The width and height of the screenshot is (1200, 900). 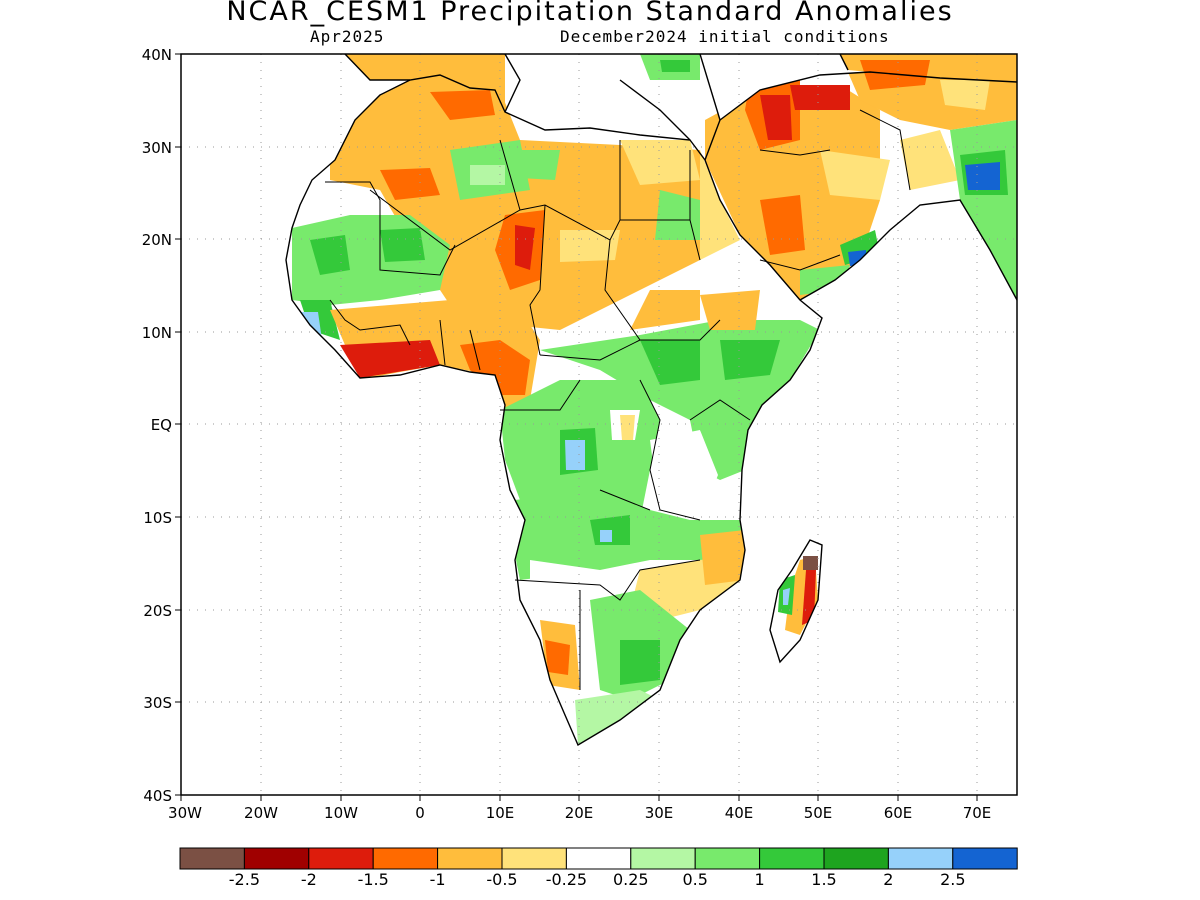 What do you see at coordinates (185, 813) in the screenshot?
I see `lon-label-30w: 30W` at bounding box center [185, 813].